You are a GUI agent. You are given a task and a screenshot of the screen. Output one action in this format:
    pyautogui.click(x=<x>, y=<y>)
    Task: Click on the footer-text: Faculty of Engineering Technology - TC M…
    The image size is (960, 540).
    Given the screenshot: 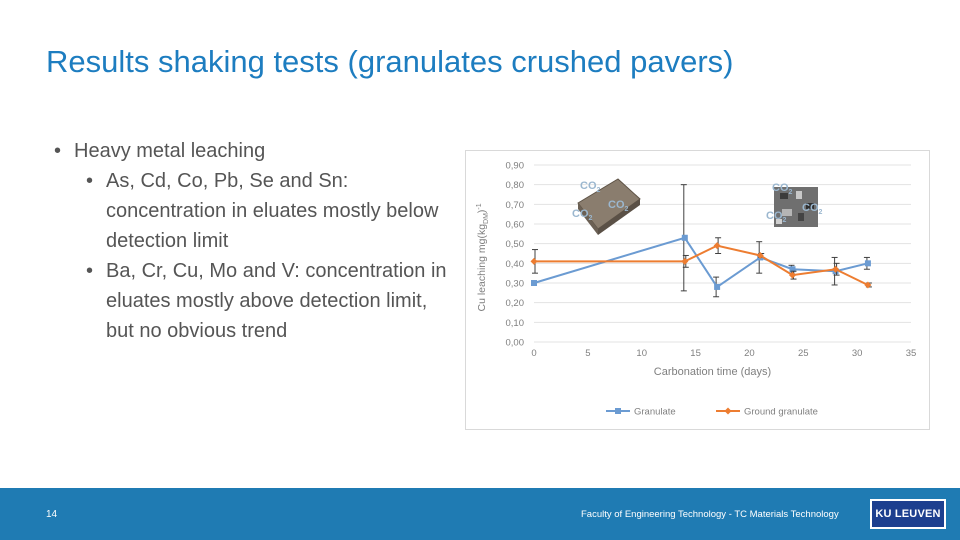 What is the action you would take?
    pyautogui.click(x=710, y=514)
    